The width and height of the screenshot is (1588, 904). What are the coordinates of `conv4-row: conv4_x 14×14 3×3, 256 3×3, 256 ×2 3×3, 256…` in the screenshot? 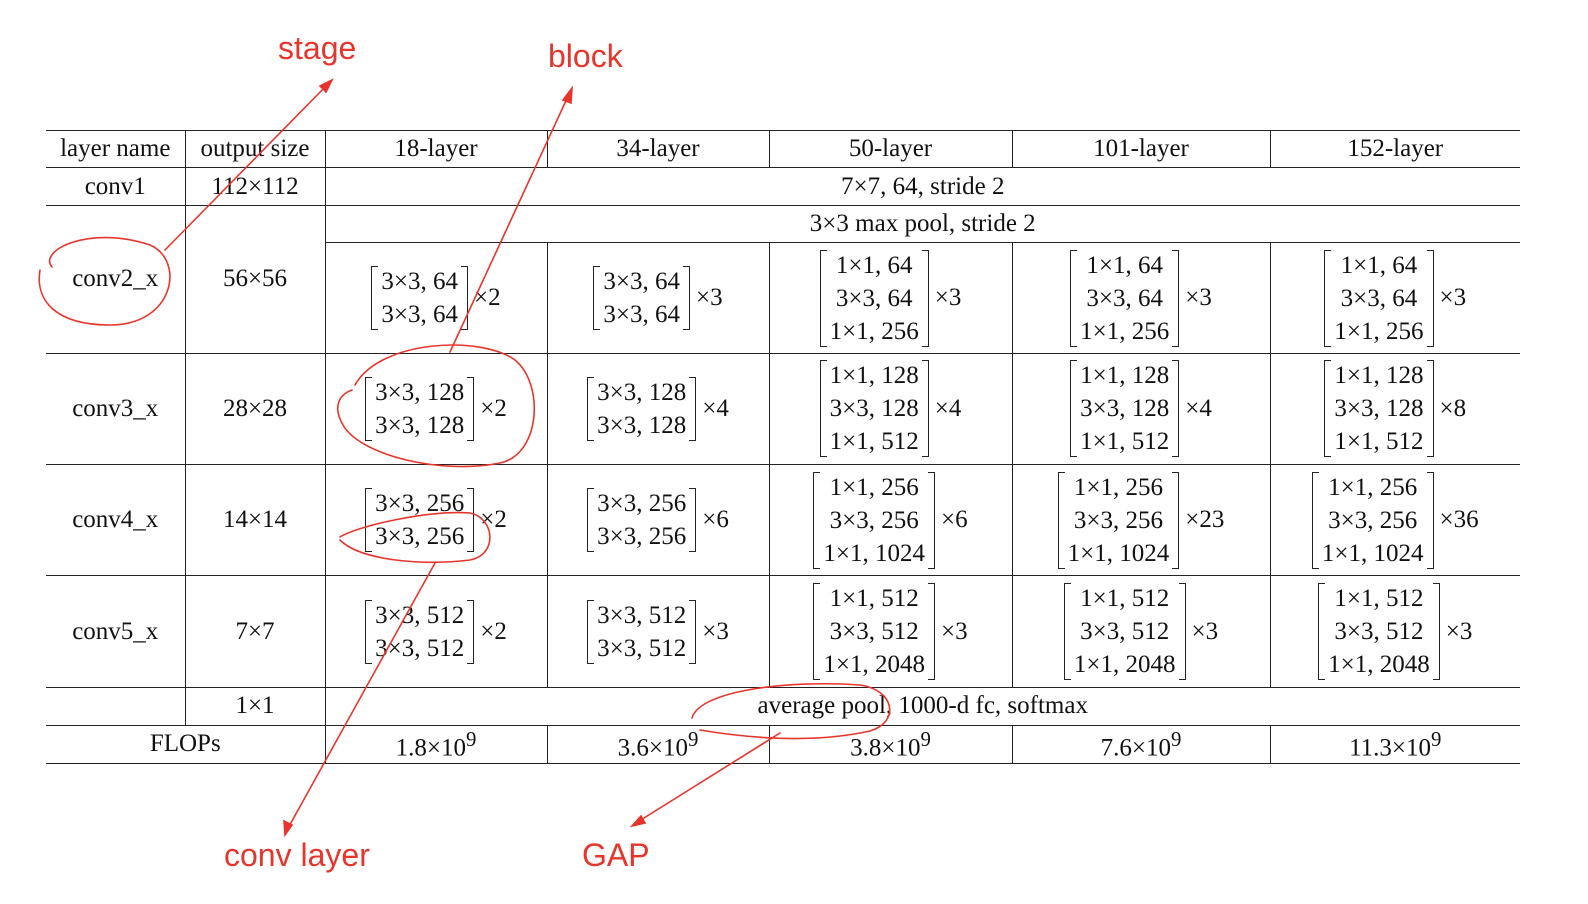 It's located at (783, 520).